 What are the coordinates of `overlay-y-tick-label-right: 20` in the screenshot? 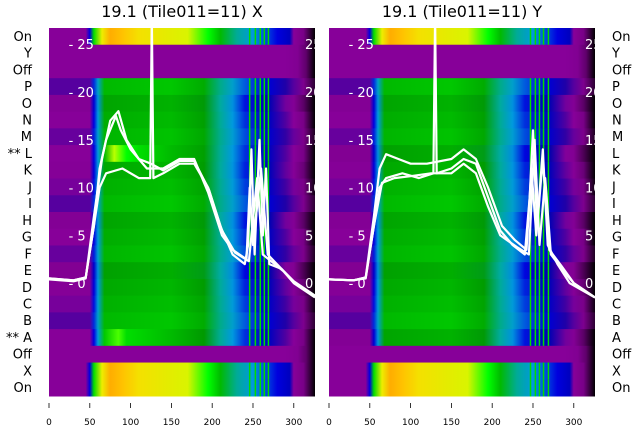 It's located at (313, 93).